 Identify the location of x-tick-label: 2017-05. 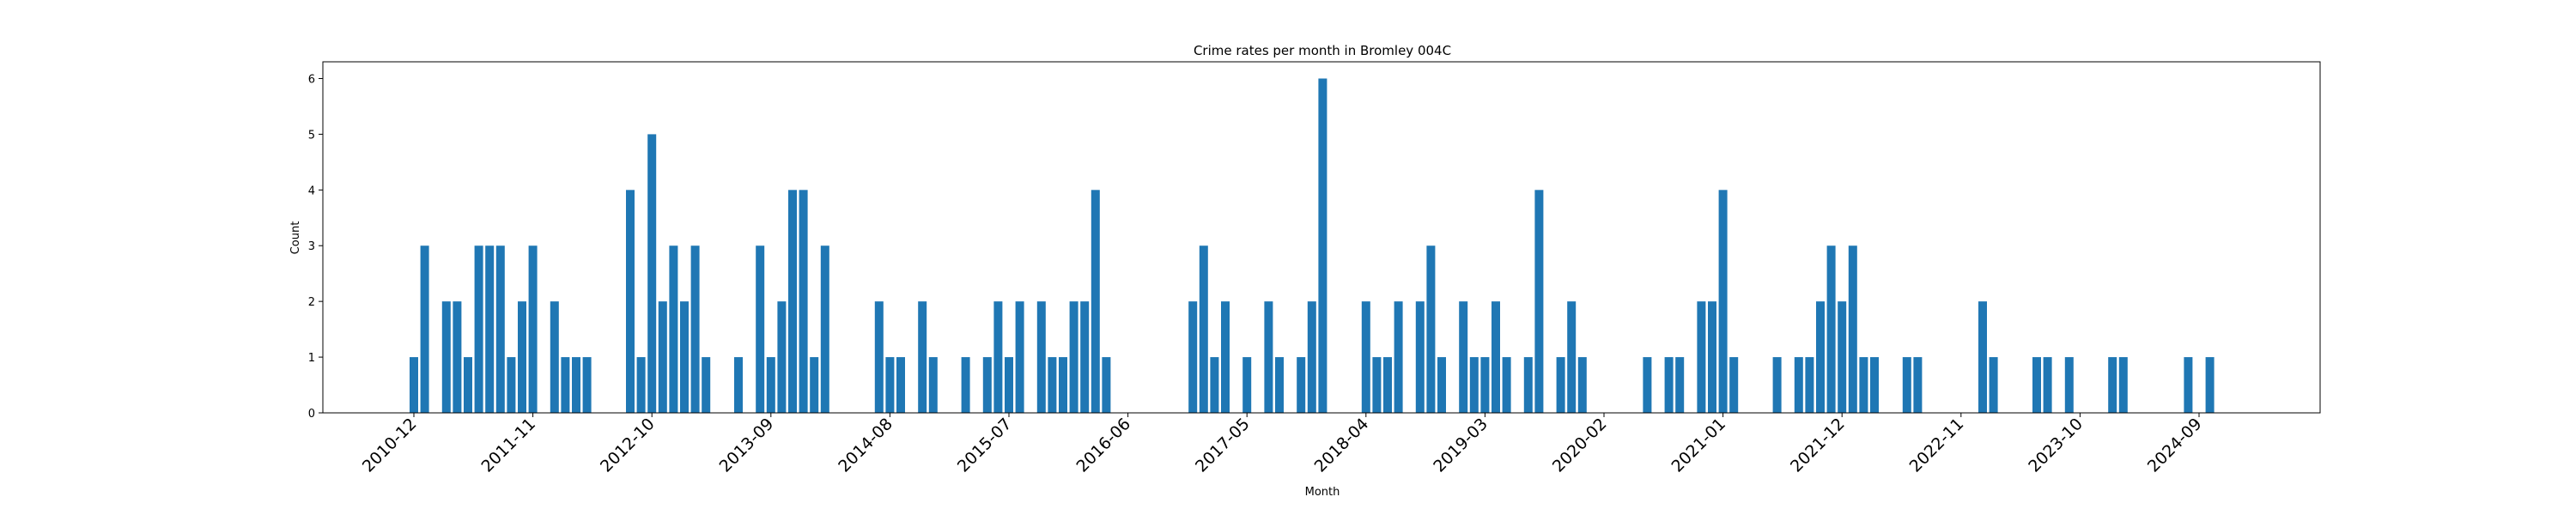
(1223, 445).